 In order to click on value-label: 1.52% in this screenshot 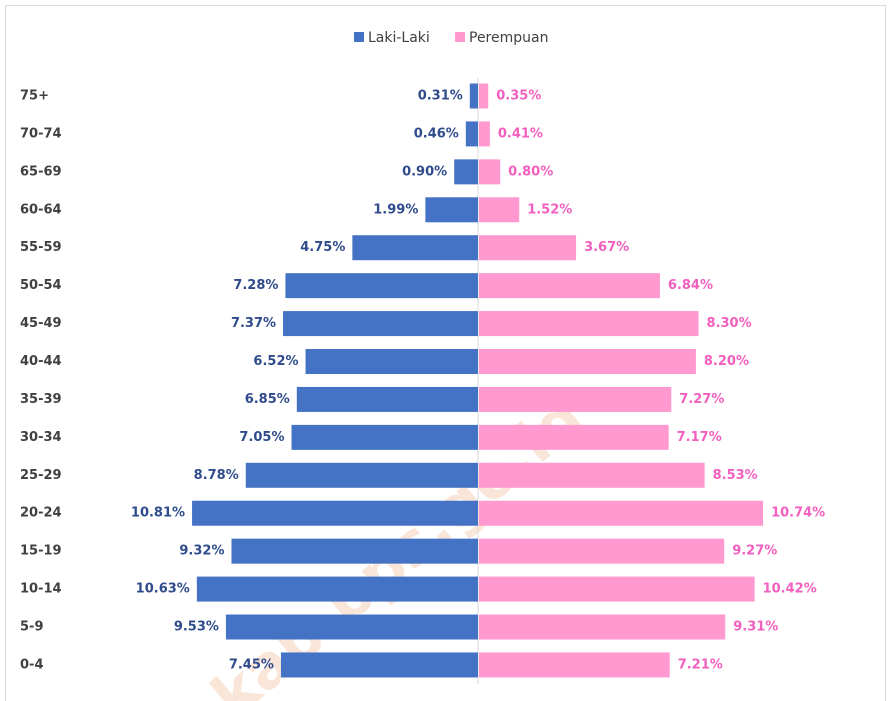, I will do `click(549, 209)`.